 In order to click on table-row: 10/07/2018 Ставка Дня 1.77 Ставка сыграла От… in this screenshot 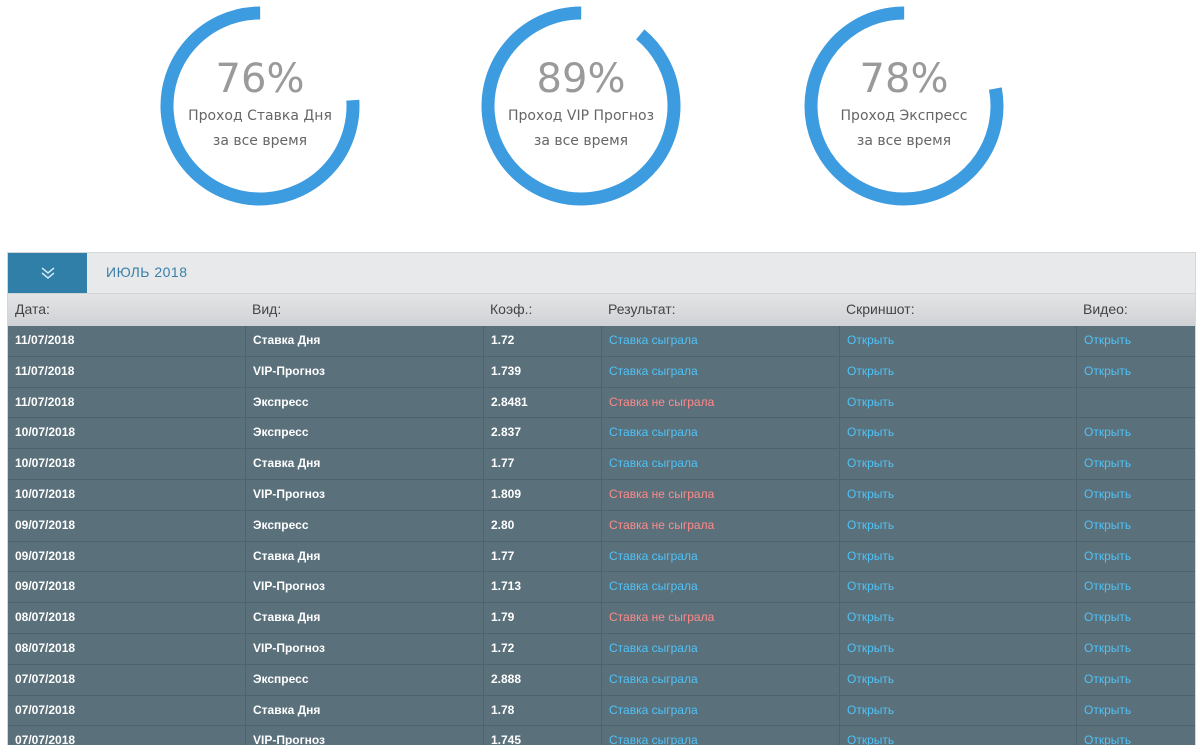, I will do `click(601, 464)`.